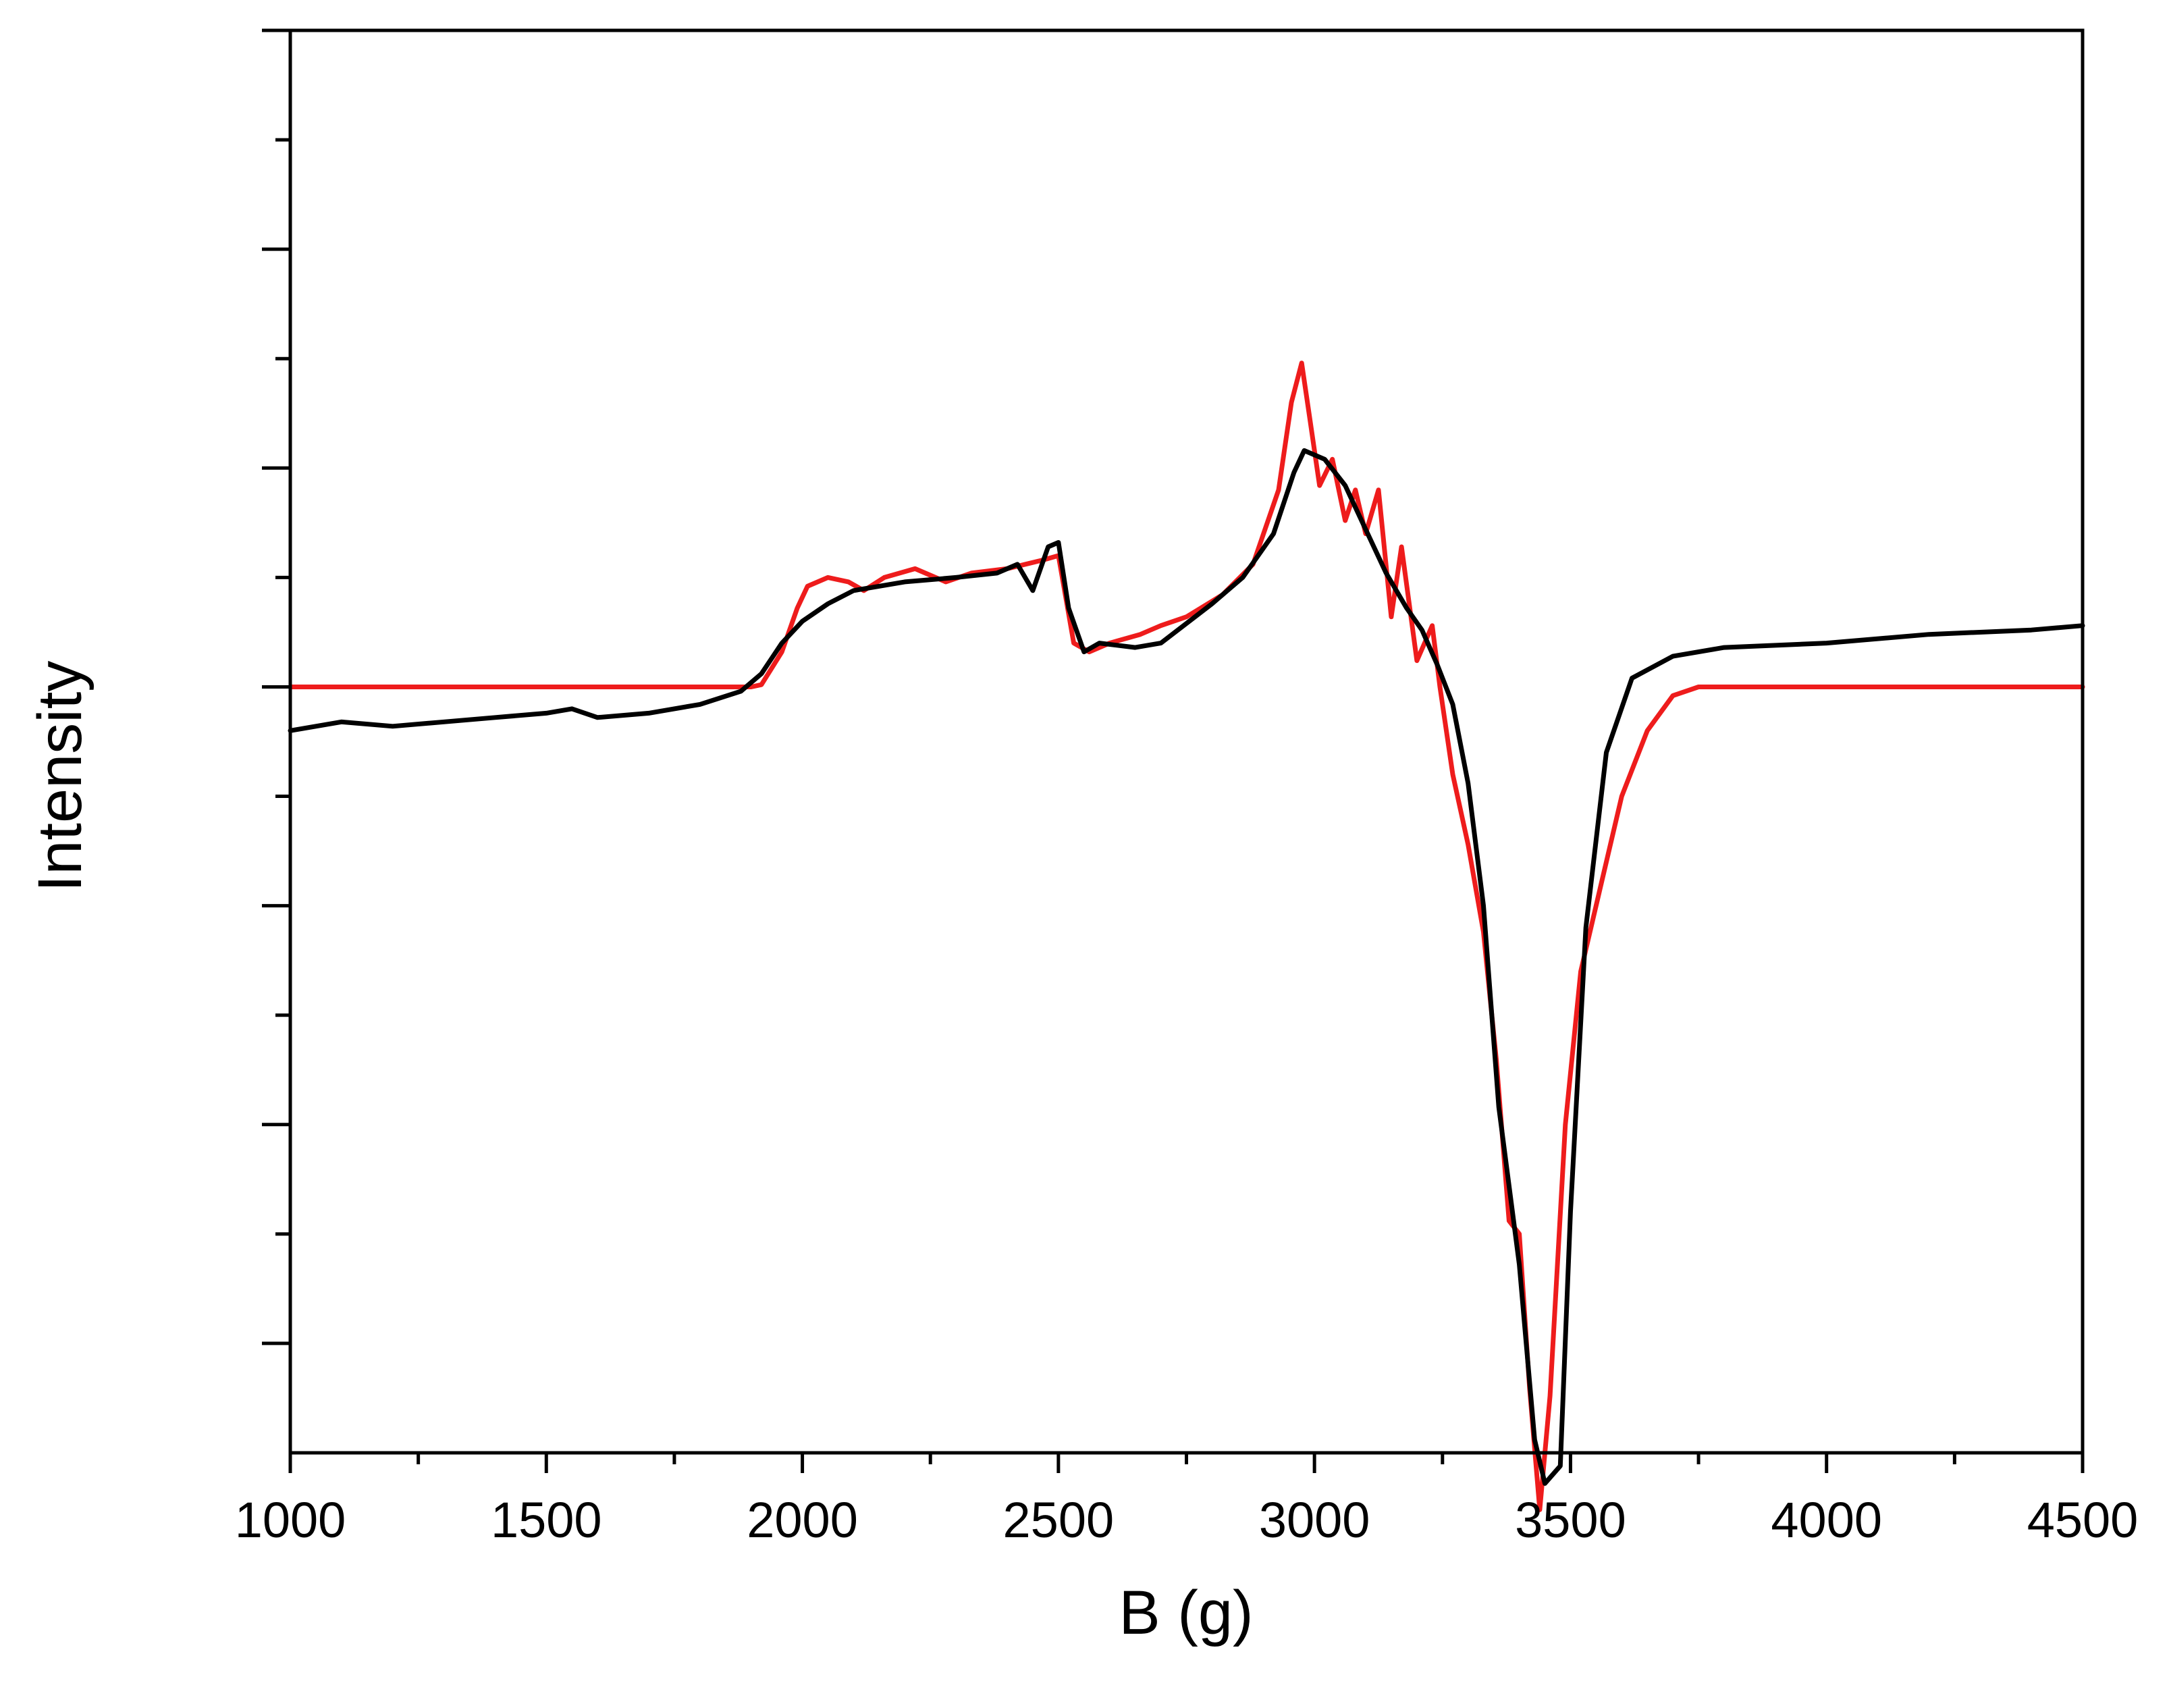 The image size is (2169, 1708). Describe the element at coordinates (1314, 1520) in the screenshot. I see `x-tick-label: 3000` at that location.